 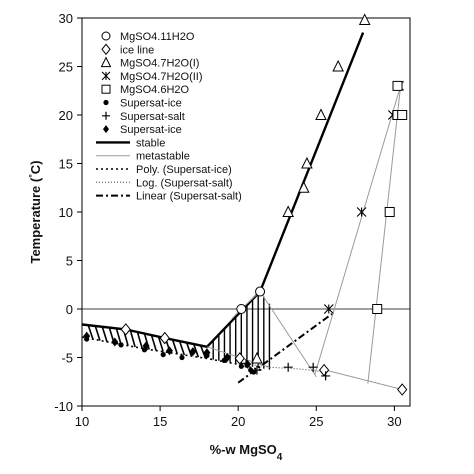 What do you see at coordinates (67, 358) in the screenshot?
I see `y-tick-label: -5` at bounding box center [67, 358].